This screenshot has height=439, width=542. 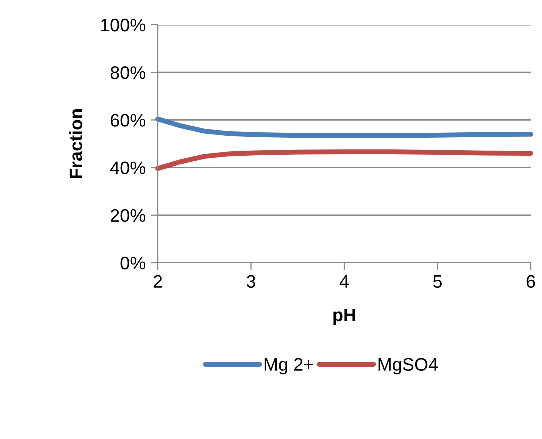 I want to click on x-tick-label: 3, so click(x=251, y=281).